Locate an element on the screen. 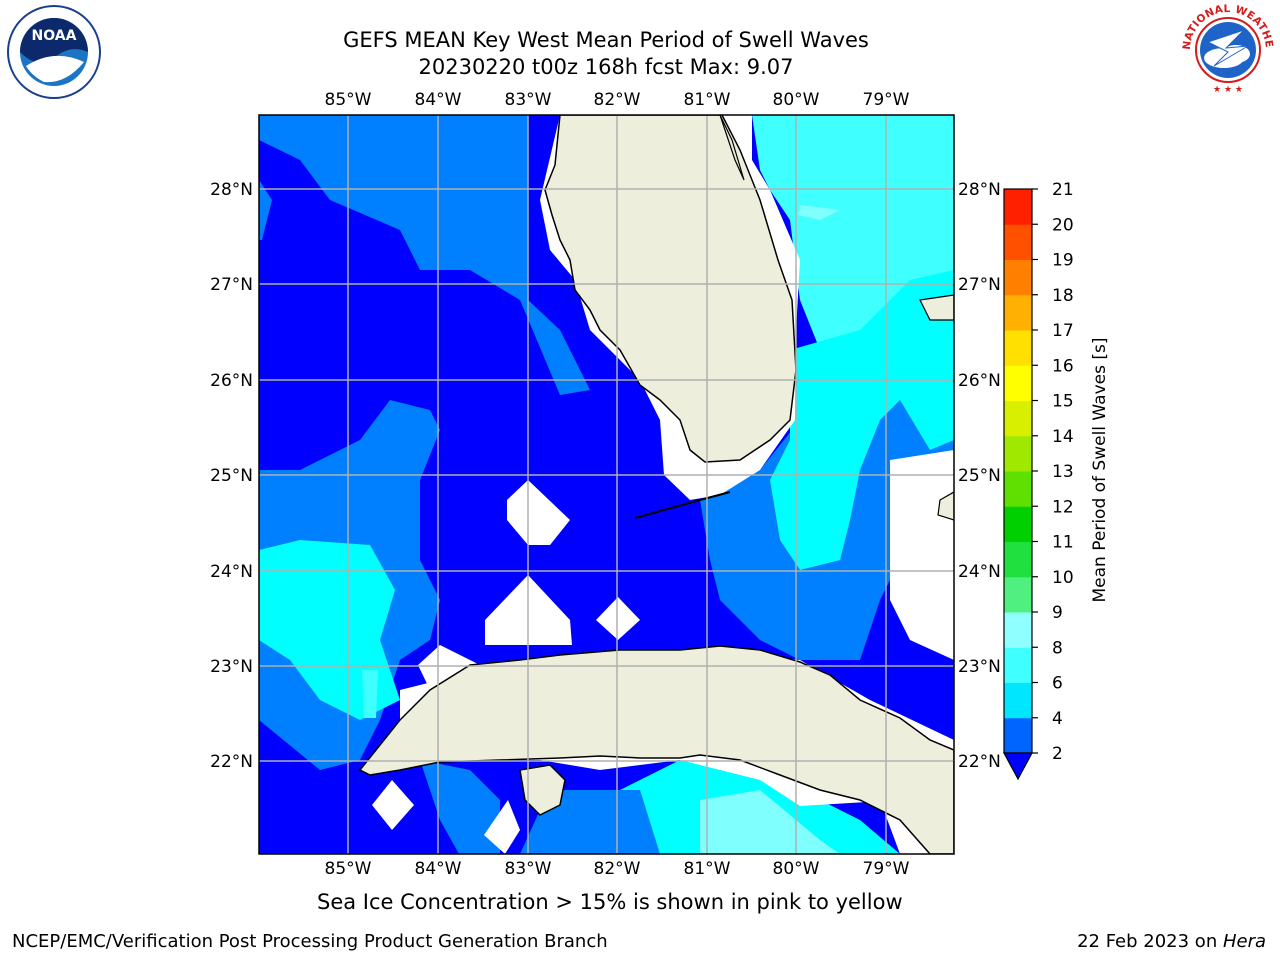 This screenshot has width=1280, height=960. lon-label-top: 81°W is located at coordinates (707, 100).